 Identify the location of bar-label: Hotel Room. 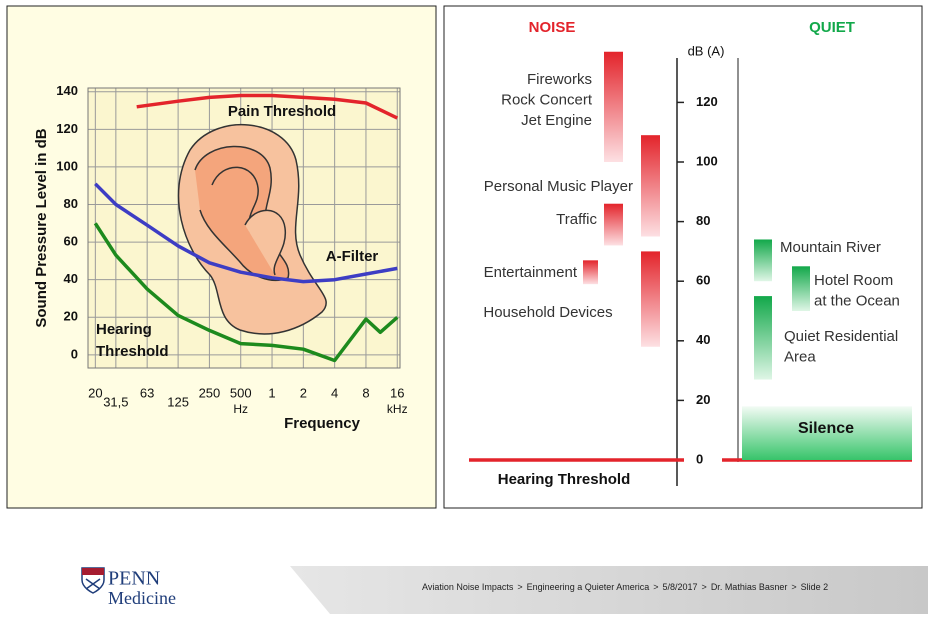
(853, 280).